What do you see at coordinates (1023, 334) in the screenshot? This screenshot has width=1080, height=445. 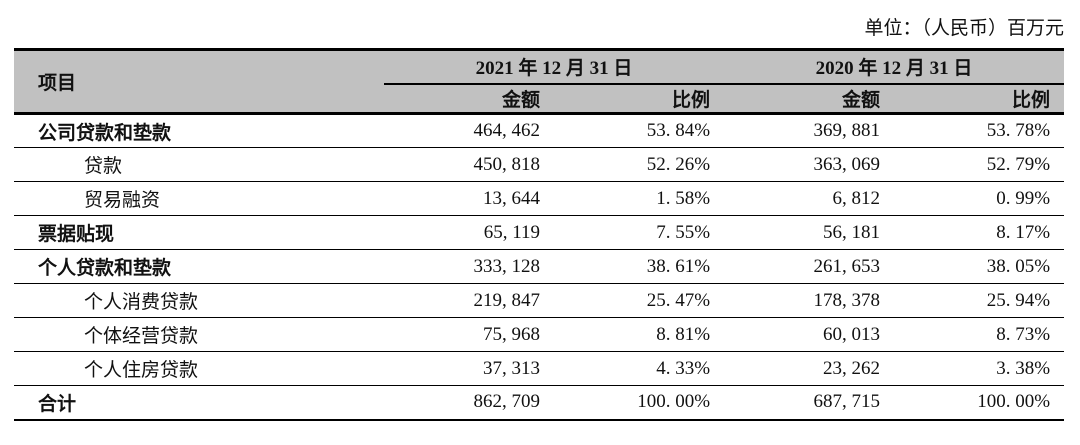 I see `ratio-2020-cell: 8. 73%` at bounding box center [1023, 334].